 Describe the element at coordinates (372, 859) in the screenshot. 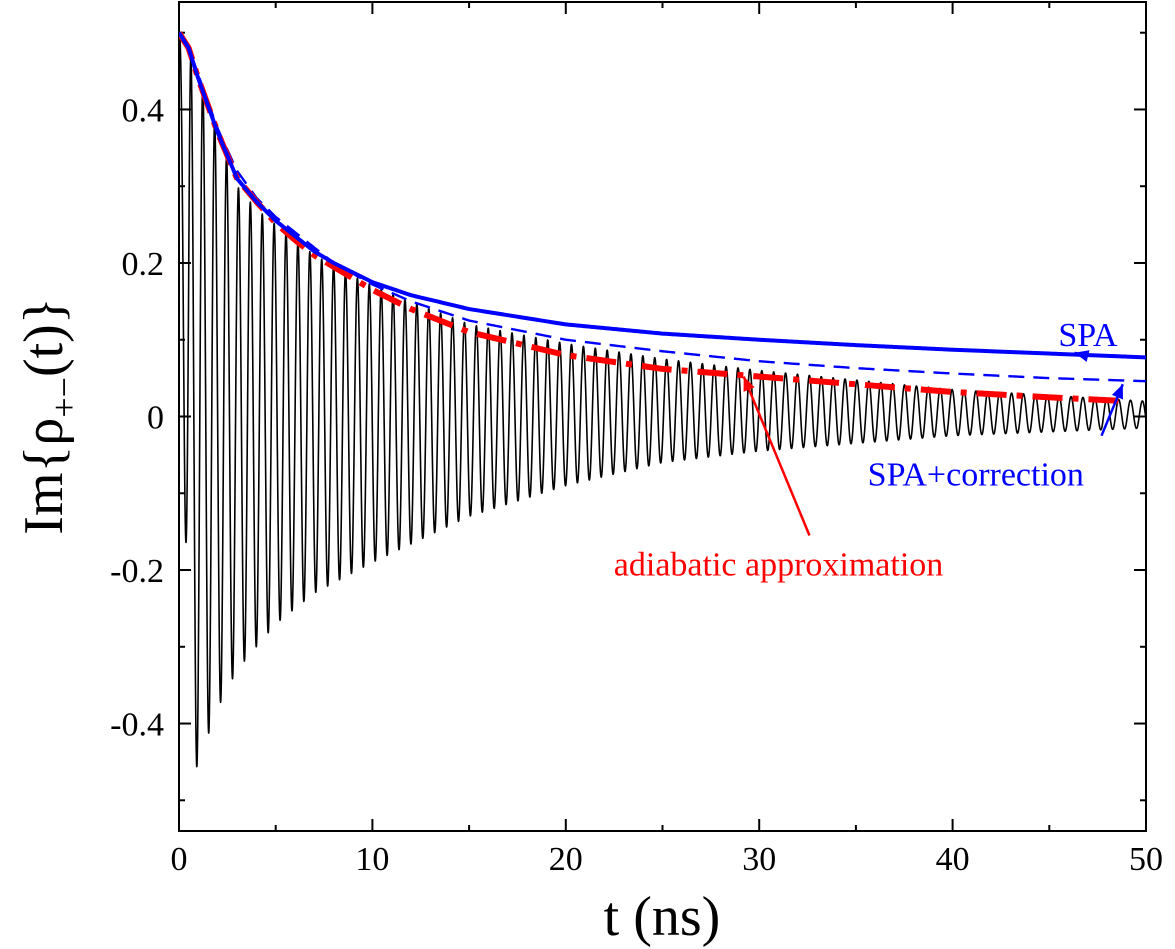

I see `x-tick-label: 10` at that location.